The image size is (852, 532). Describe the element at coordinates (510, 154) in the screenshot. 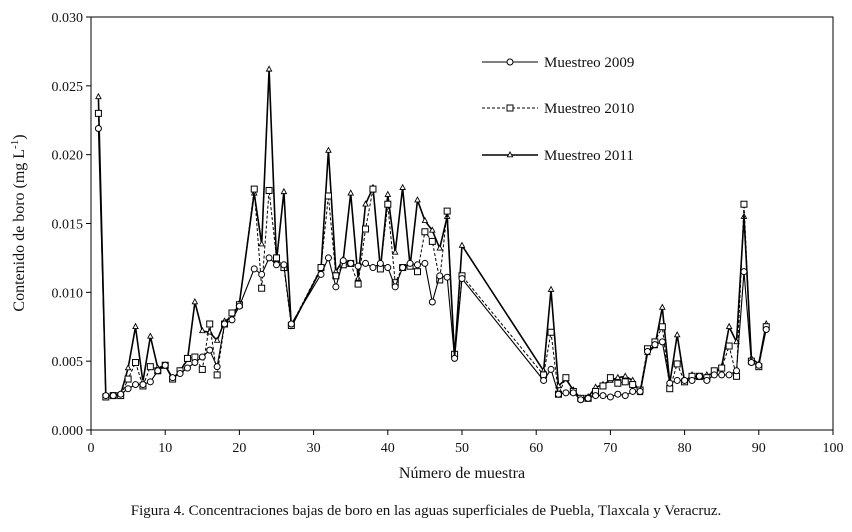

I see `legend-marker` at that location.